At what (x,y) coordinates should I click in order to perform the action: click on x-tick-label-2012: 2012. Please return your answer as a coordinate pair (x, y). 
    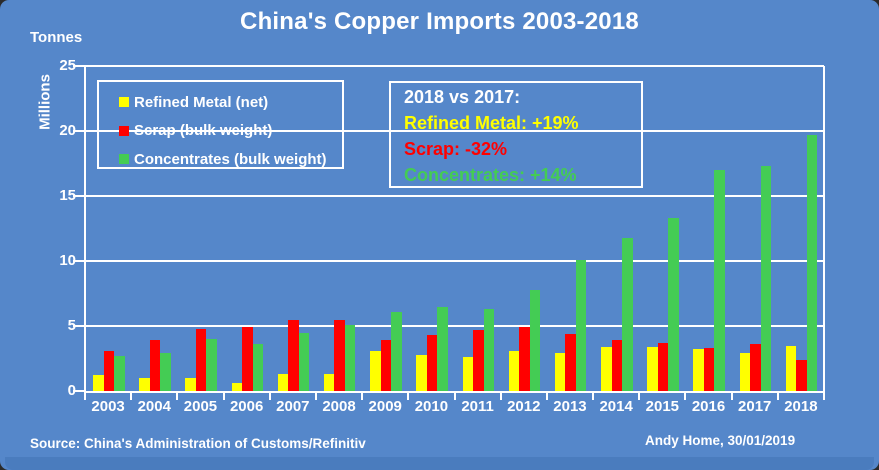
    Looking at the image, I should click on (524, 406).